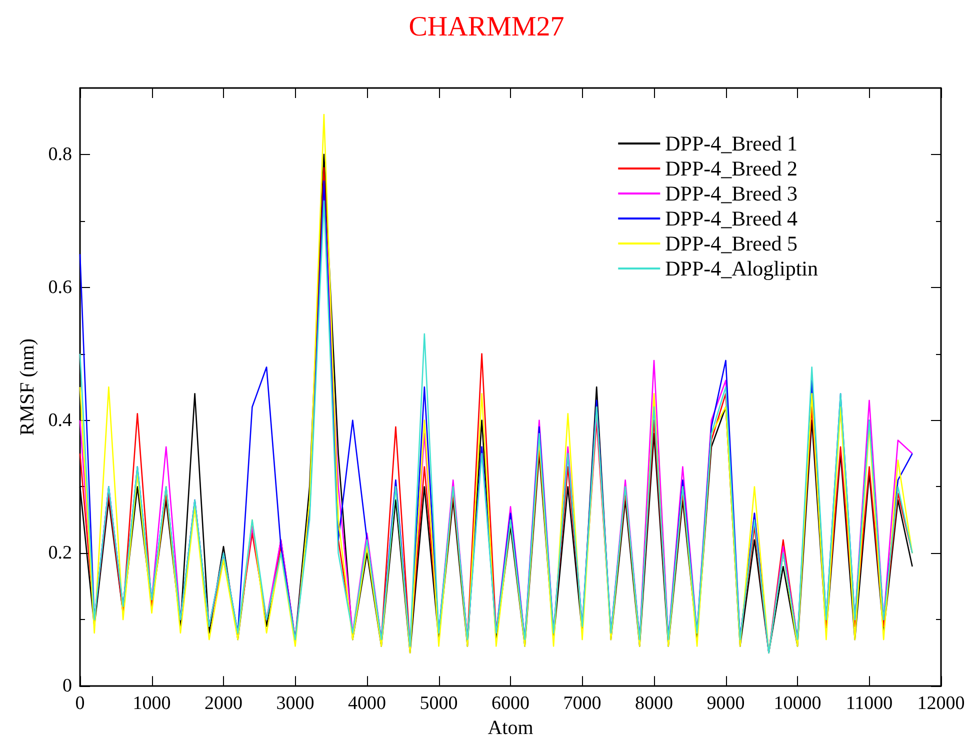  I want to click on x-tick-label: 4000, so click(367, 703).